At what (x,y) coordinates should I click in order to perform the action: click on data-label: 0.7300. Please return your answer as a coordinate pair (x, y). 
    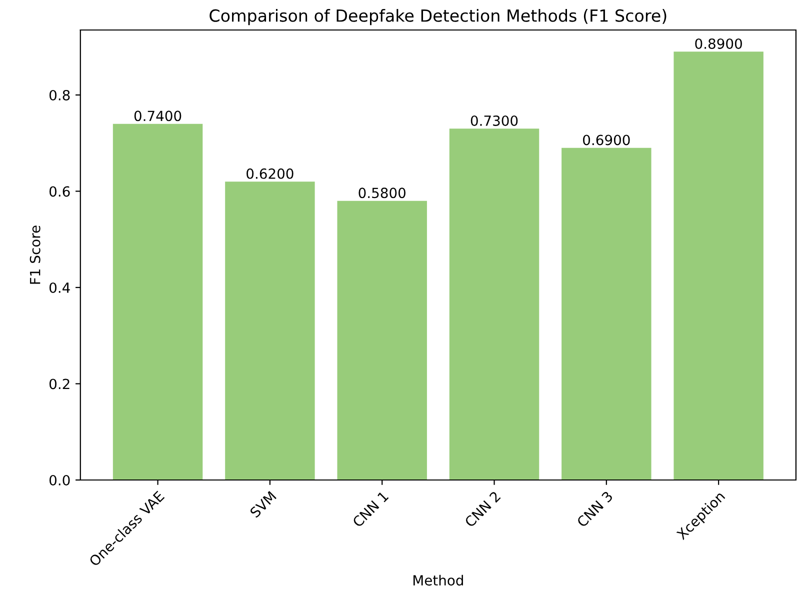
    Looking at the image, I should click on (494, 120).